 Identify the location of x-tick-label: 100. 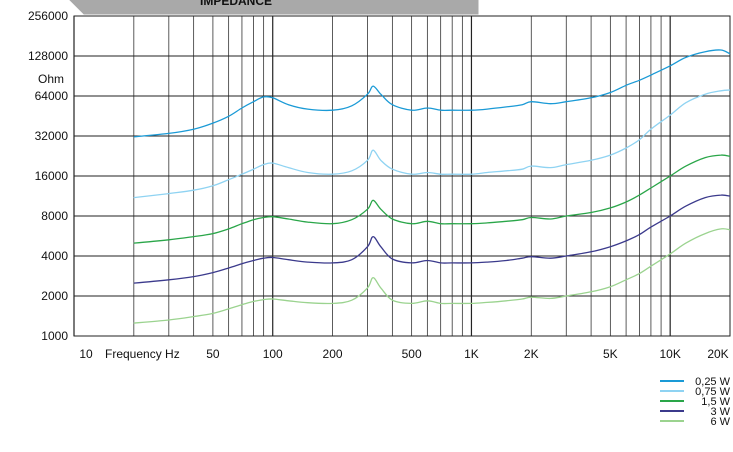
(273, 354).